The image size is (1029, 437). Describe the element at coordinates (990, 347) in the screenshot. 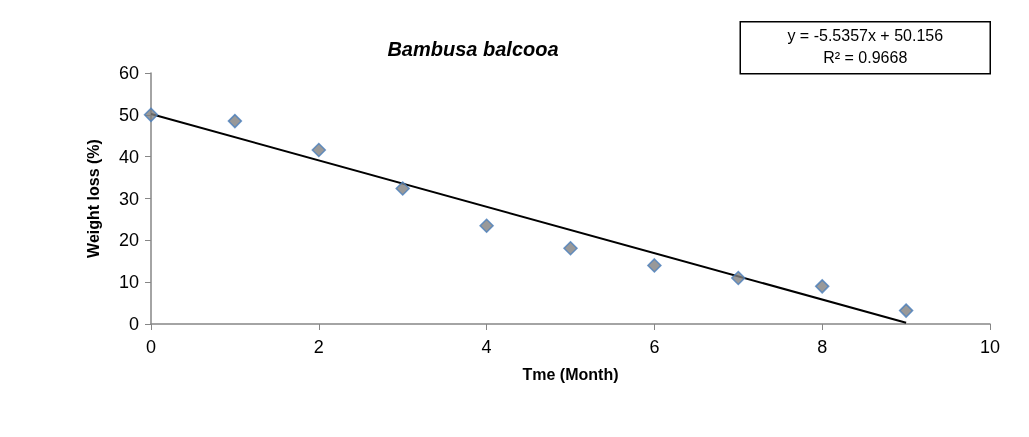

I see `x-tick-label: 10` at that location.